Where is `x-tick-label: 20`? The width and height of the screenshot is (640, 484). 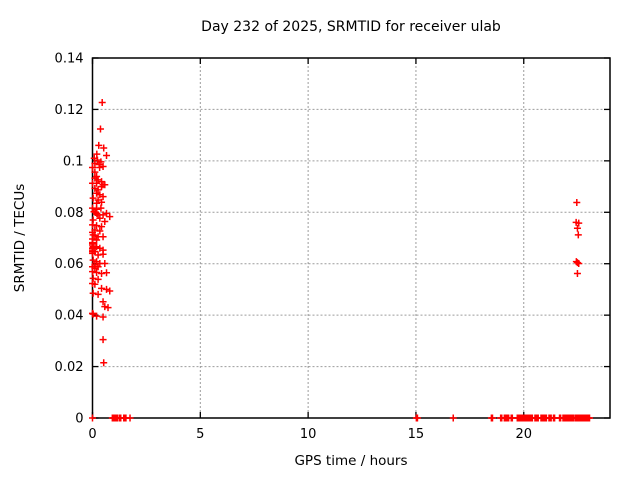 x-tick-label: 20 is located at coordinates (523, 434).